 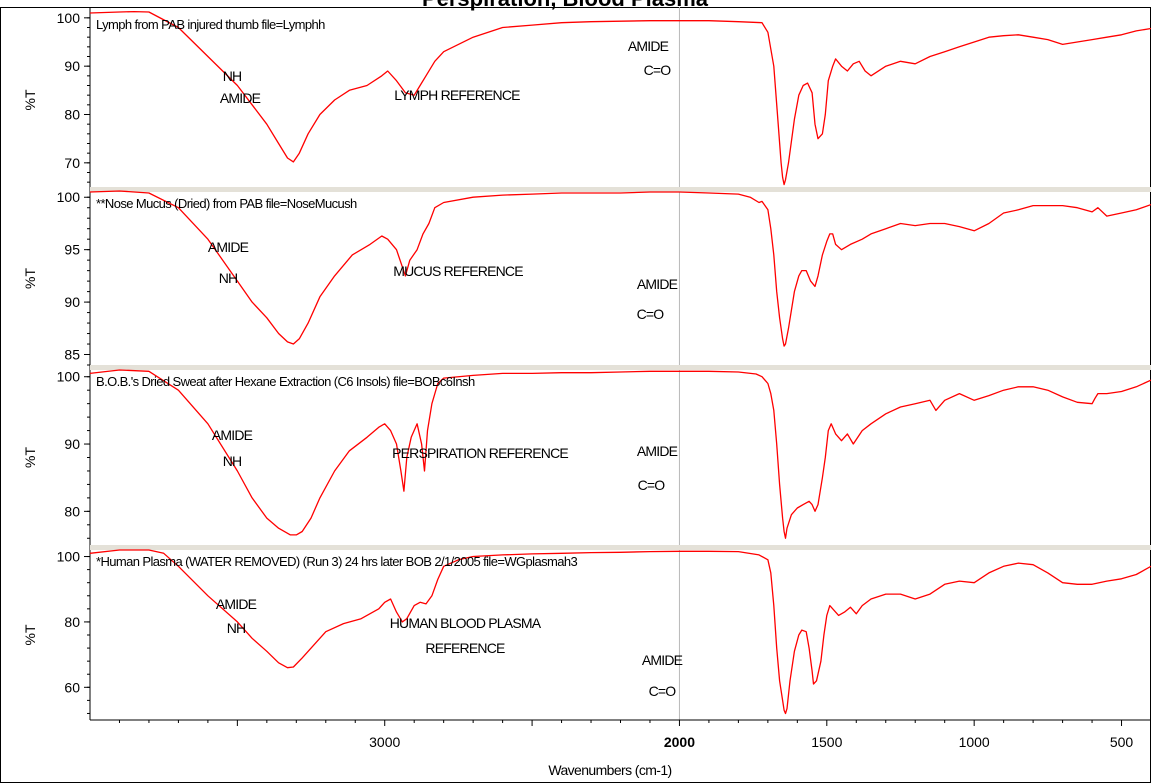 I want to click on peak-annotation: MUCUS REFERENCE, so click(x=458, y=271).